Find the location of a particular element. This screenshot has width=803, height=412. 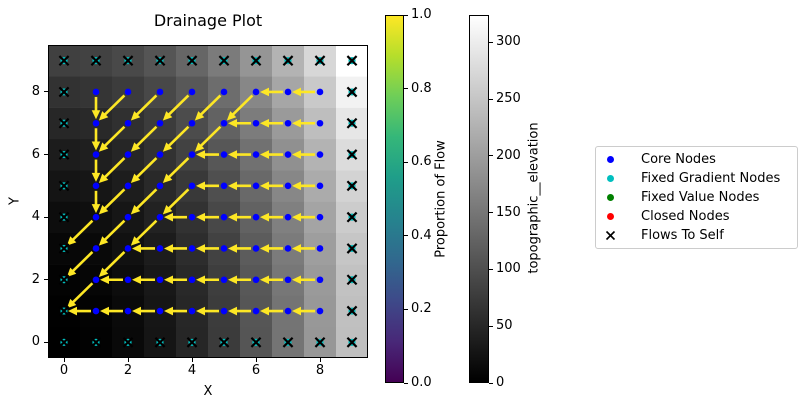

x-tick-label: 4 is located at coordinates (192, 370).